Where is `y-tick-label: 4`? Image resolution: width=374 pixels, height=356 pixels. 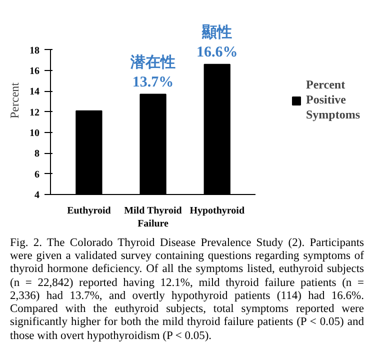
y-tick-label: 4 is located at coordinates (37, 195).